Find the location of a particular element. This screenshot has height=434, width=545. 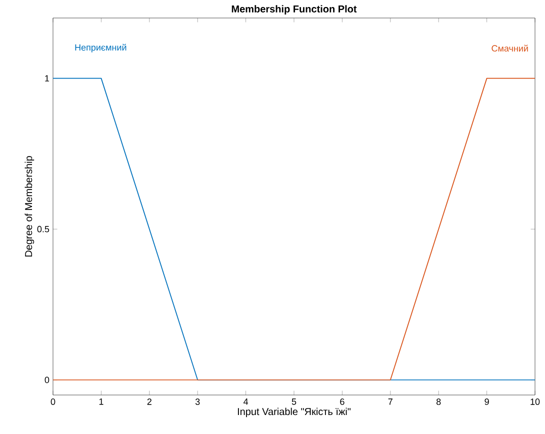

x-tick-label: 9 is located at coordinates (486, 401).